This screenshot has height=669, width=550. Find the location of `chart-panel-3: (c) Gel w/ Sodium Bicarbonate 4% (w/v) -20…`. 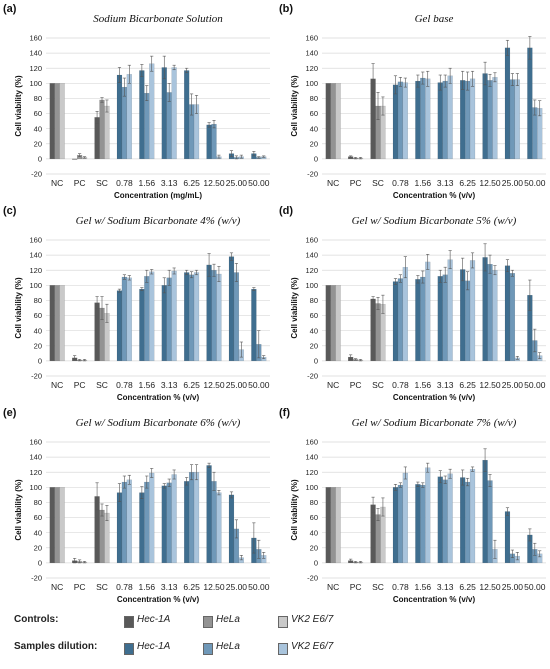

chart-panel-3: (c) Gel w/ Sodium Bicarbonate 4% (w/v) -20… is located at coordinates (136, 303).